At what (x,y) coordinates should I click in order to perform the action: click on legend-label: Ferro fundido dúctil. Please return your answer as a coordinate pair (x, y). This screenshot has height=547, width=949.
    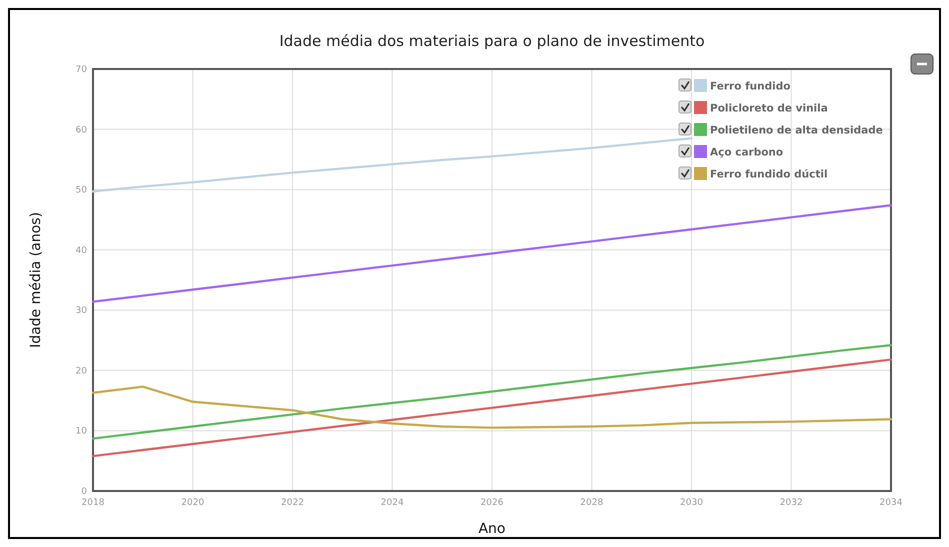
    Looking at the image, I should click on (769, 174).